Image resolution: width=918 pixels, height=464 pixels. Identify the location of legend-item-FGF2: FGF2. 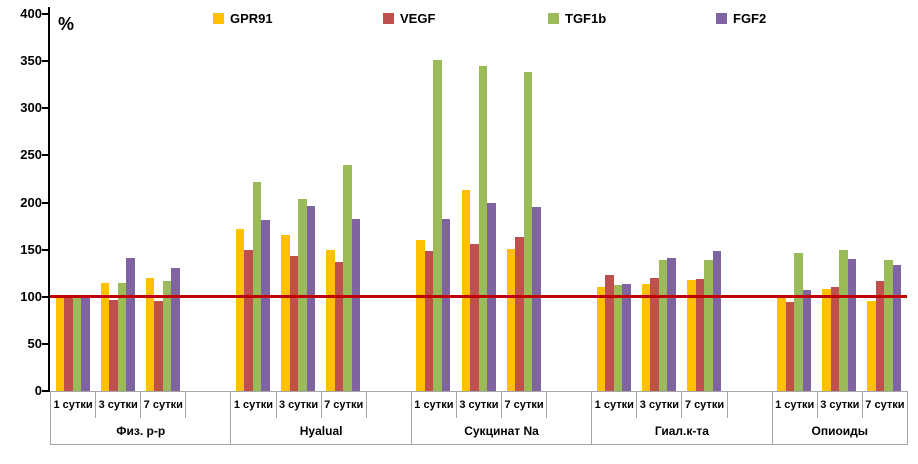
(741, 18).